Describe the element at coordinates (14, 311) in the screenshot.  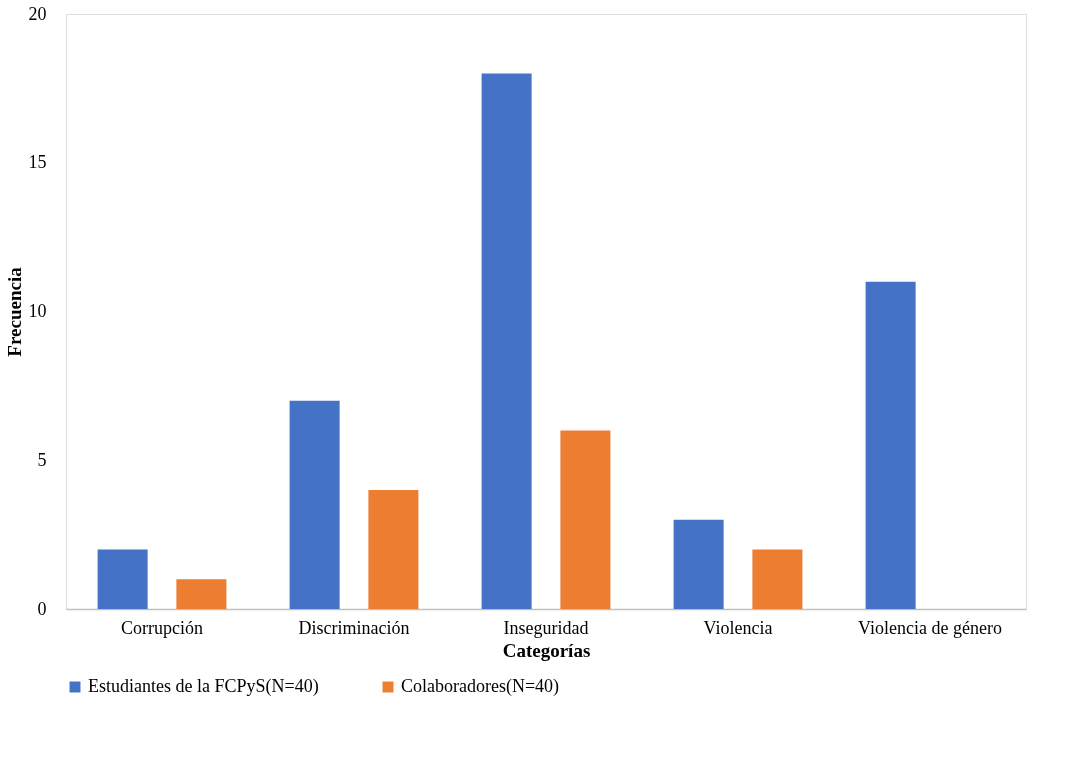
I see `y-axis-title: Frecuencia` at that location.